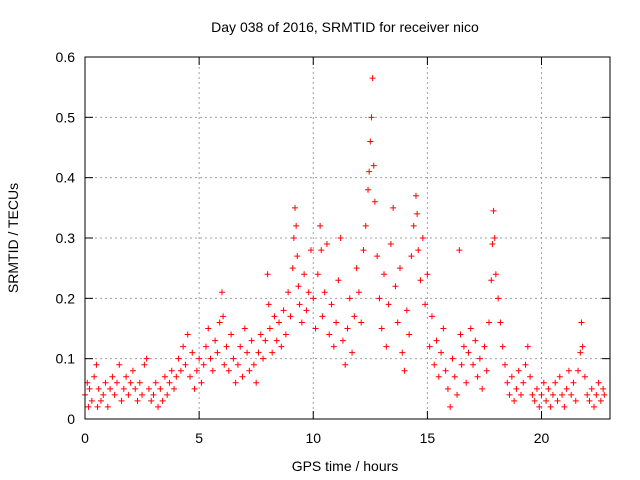 The width and height of the screenshot is (640, 480). What do you see at coordinates (313, 438) in the screenshot?
I see `x-tick-label: 10` at bounding box center [313, 438].